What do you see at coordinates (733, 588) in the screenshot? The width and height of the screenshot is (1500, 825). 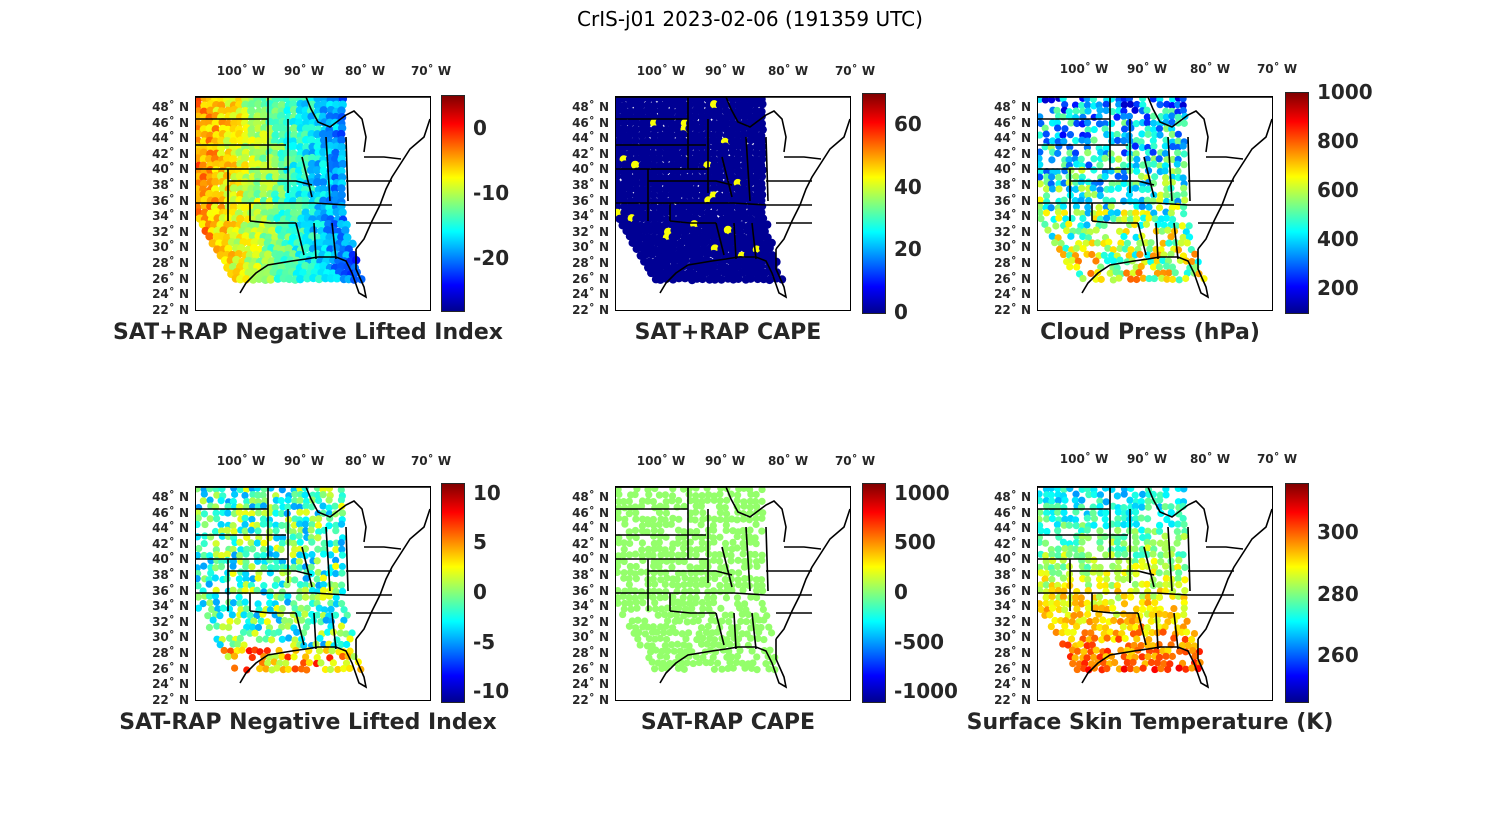 I see `map-svg` at bounding box center [733, 588].